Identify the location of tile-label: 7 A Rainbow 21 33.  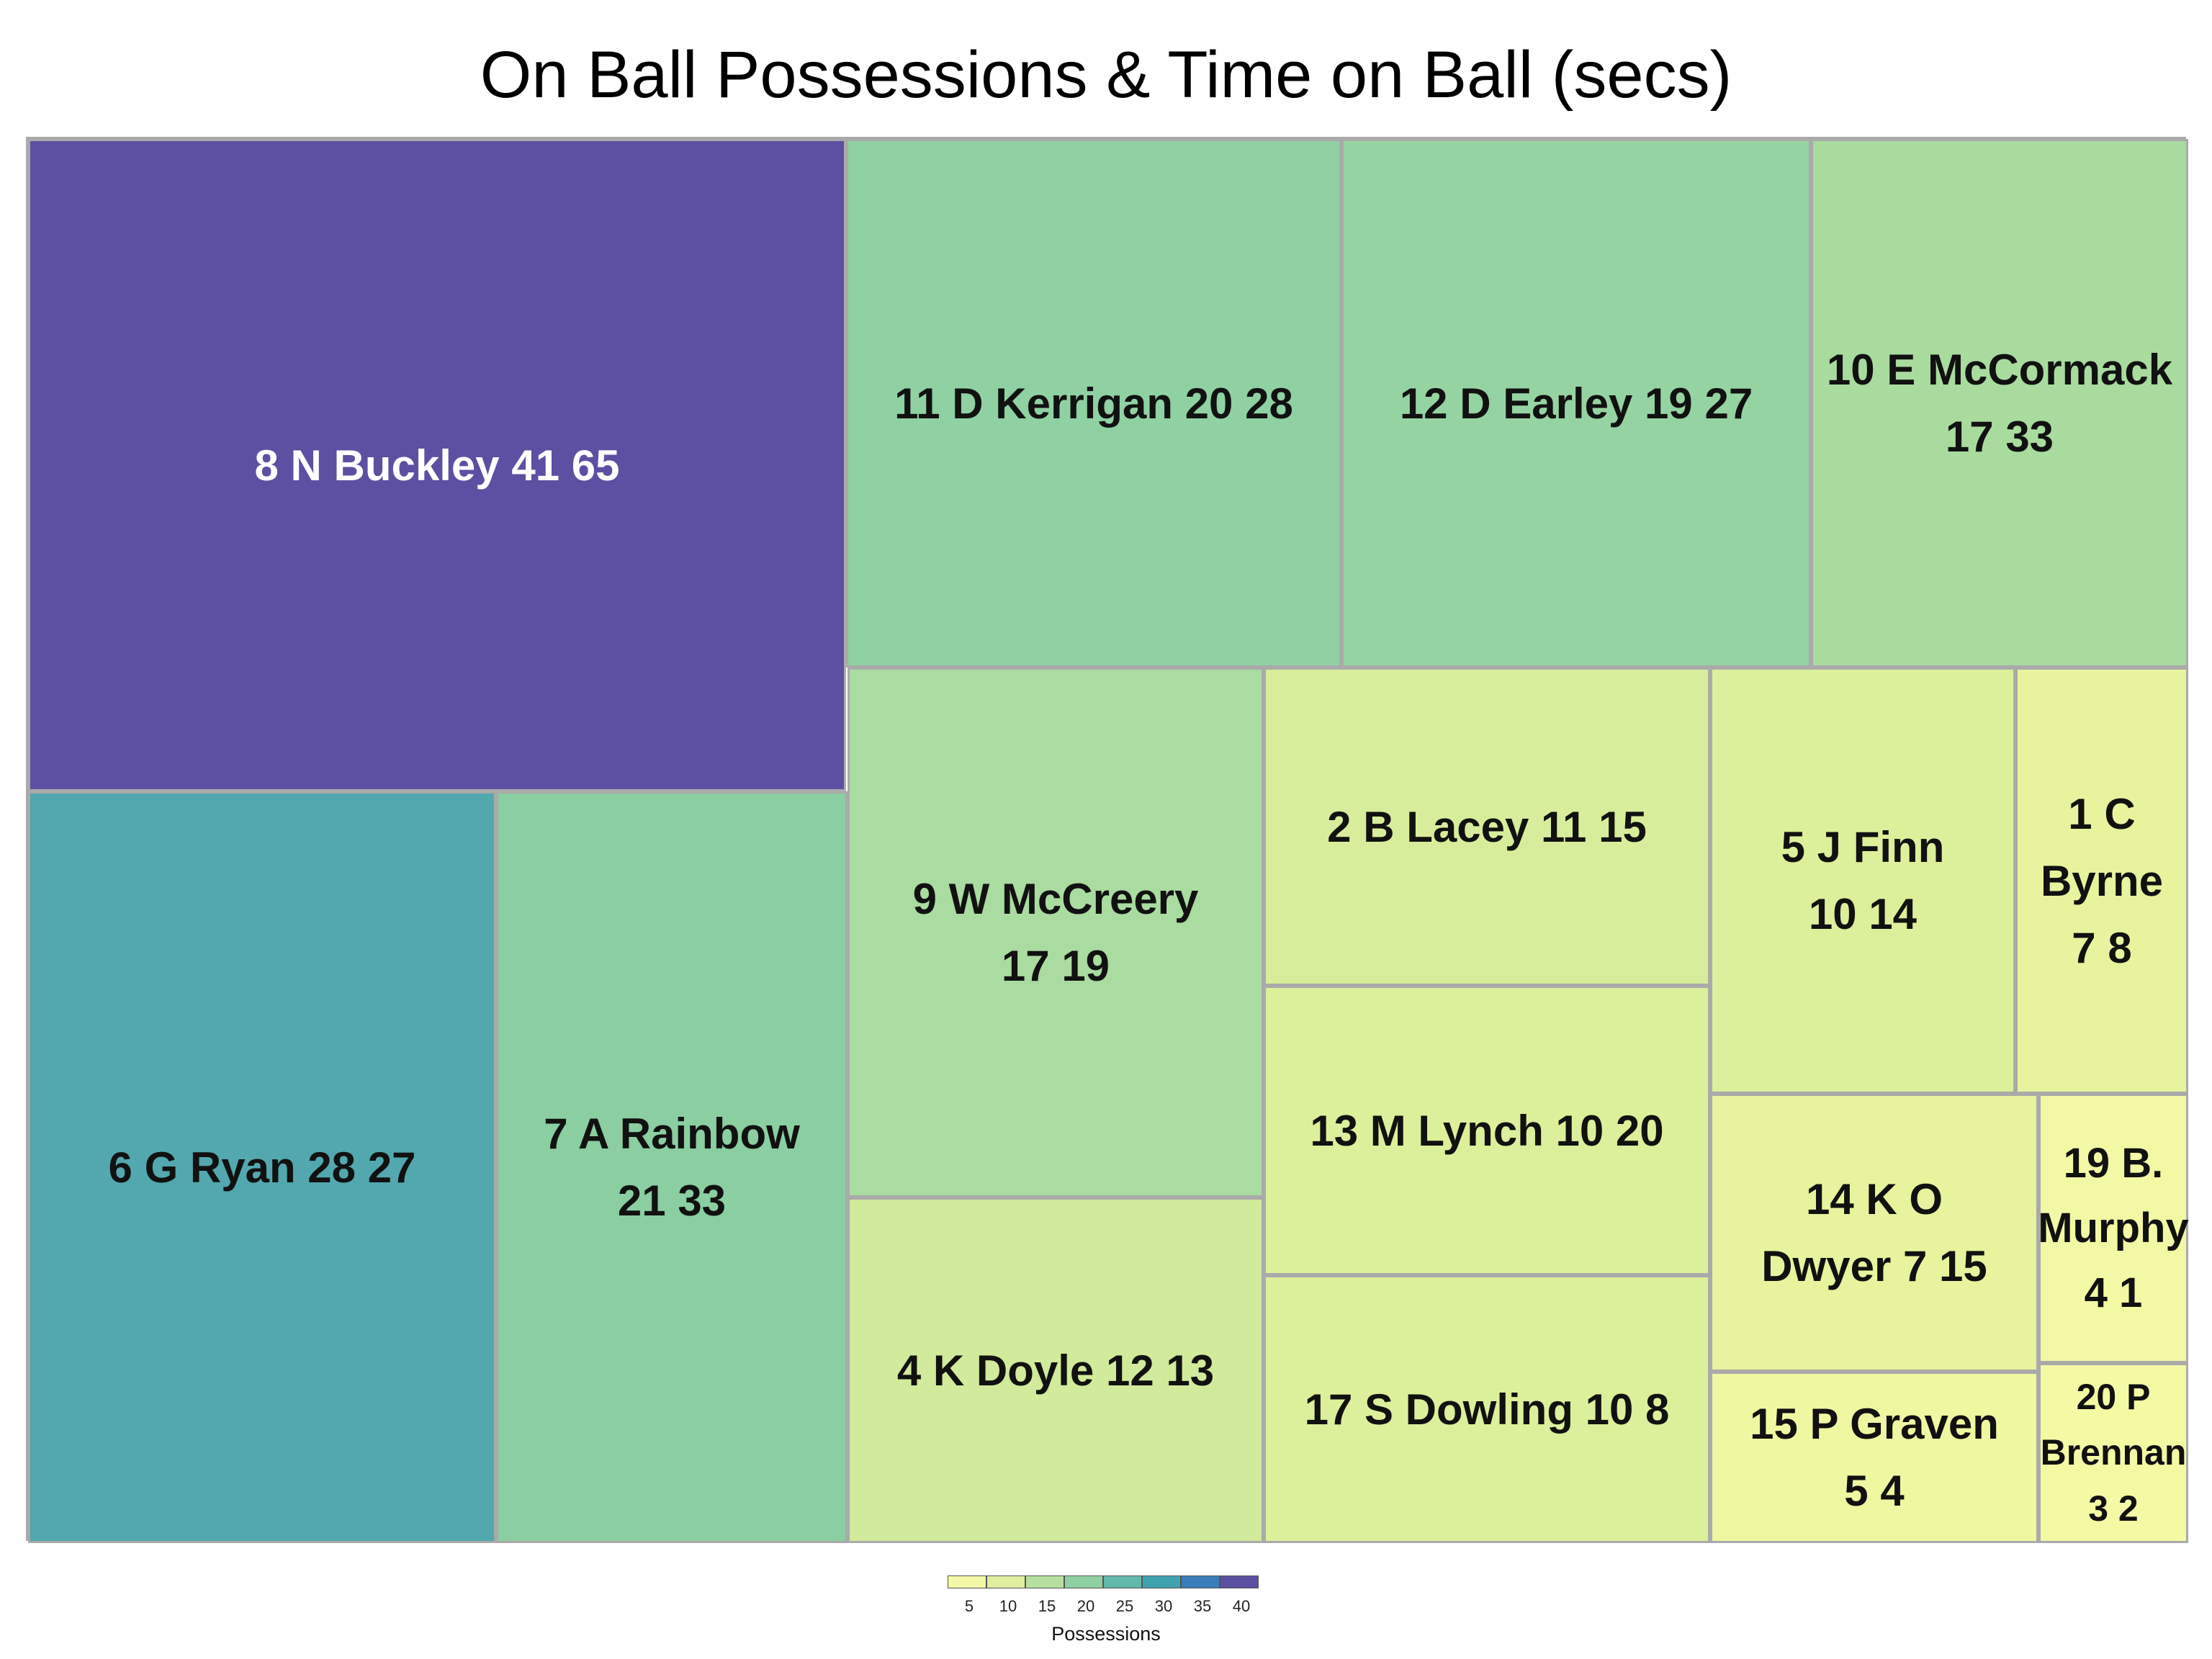
(672, 1167).